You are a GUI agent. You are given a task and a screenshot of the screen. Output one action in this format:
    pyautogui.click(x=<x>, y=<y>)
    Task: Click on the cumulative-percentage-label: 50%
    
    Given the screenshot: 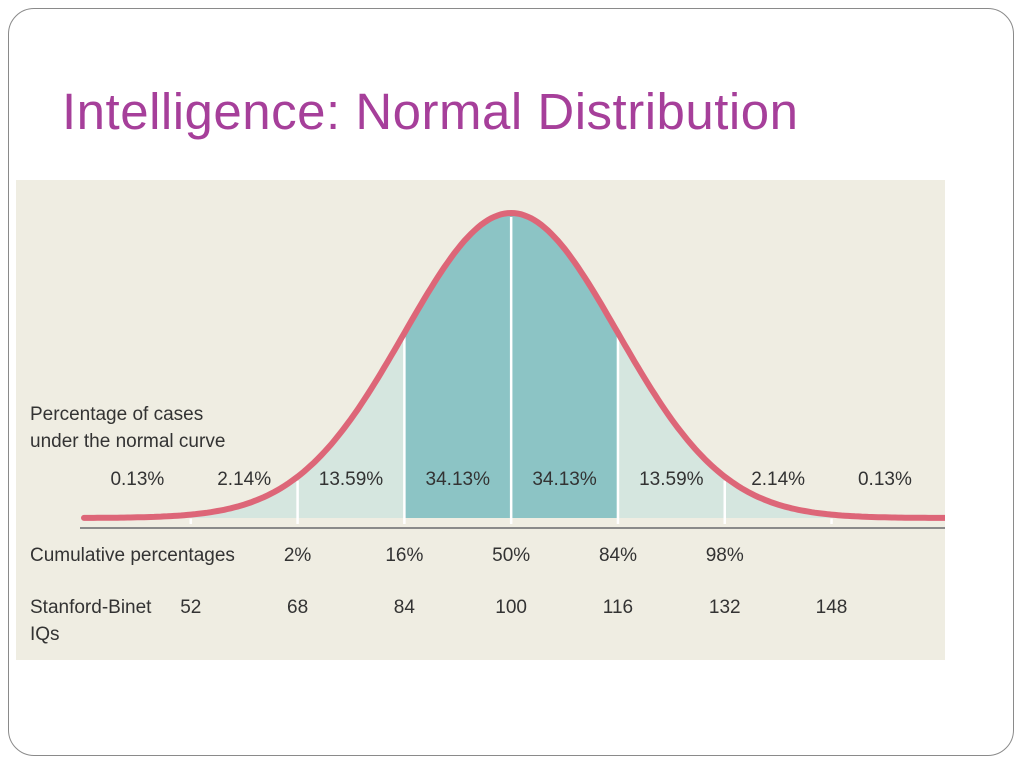 What is the action you would take?
    pyautogui.click(x=511, y=555)
    